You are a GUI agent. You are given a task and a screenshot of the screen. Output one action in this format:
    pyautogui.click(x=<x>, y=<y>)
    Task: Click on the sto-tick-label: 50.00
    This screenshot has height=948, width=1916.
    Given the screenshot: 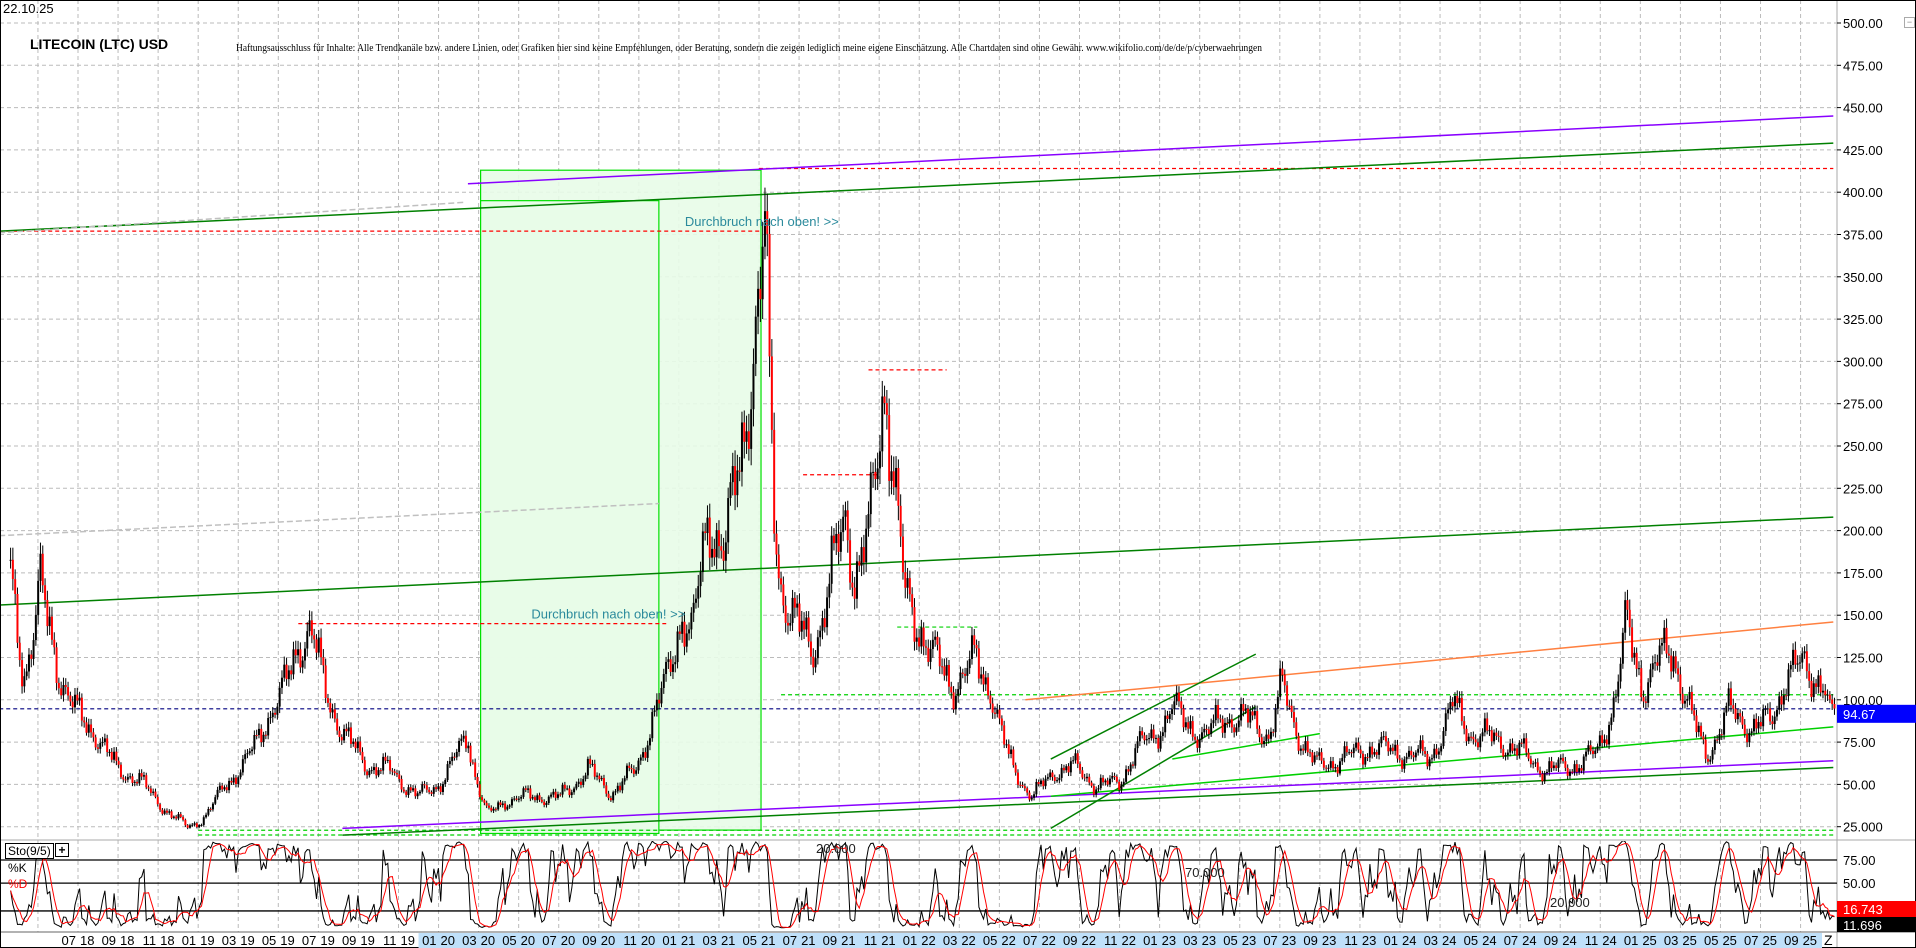 What is the action you would take?
    pyautogui.click(x=1859, y=883)
    